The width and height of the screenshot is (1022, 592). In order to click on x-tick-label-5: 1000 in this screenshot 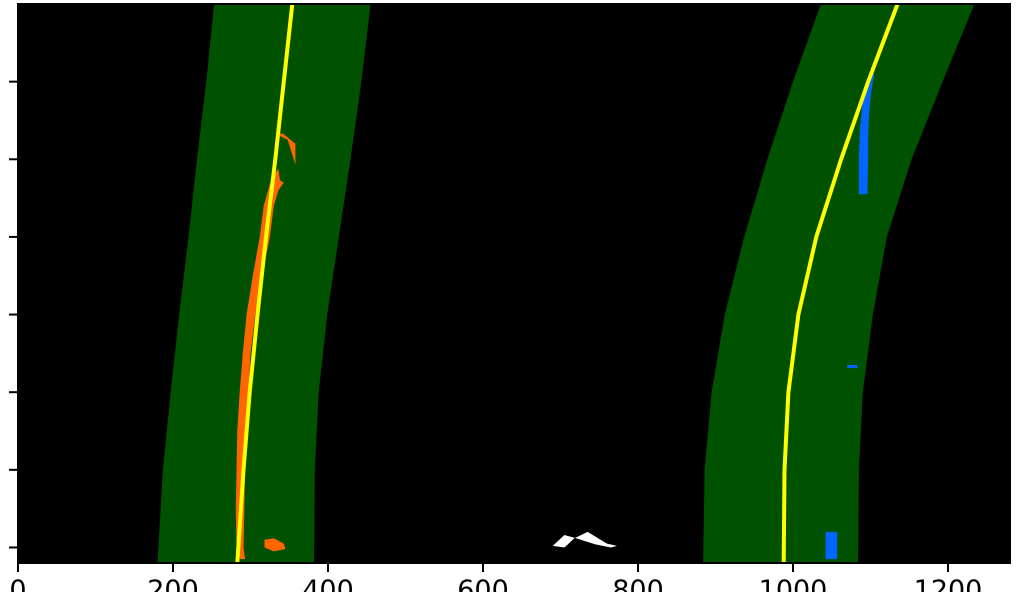, I will do `click(793, 583)`.